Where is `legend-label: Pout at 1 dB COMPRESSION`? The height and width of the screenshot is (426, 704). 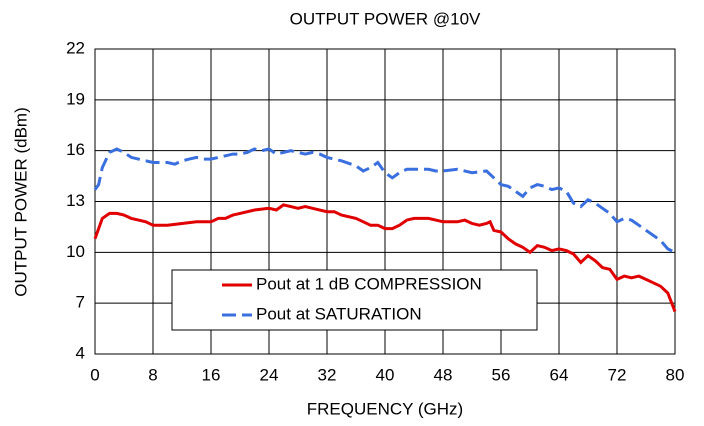
legend-label: Pout at 1 dB COMPRESSION is located at coordinates (369, 283).